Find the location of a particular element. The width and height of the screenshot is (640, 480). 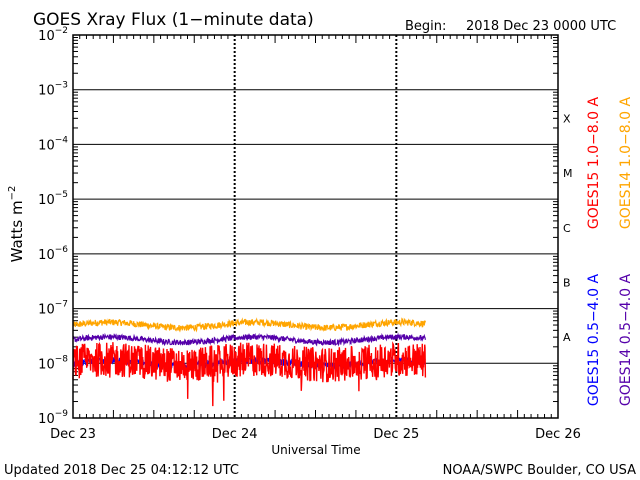

y-tick-label: 10⁻⁷ is located at coordinates (53, 309).